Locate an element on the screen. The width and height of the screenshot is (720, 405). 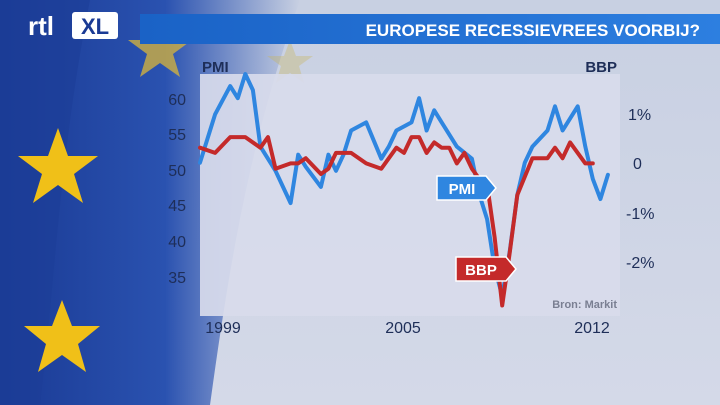
title-banner is located at coordinates (430, 29).